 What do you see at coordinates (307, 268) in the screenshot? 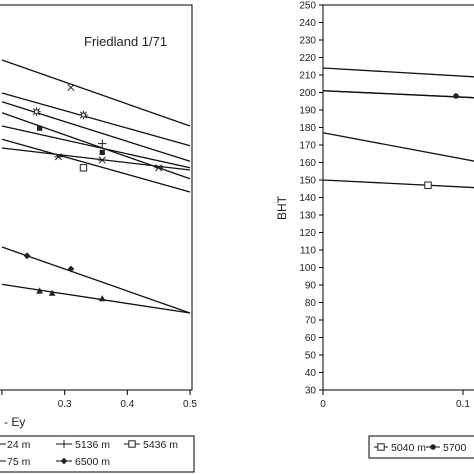
I see `right-y-tick-label: 100` at bounding box center [307, 268].